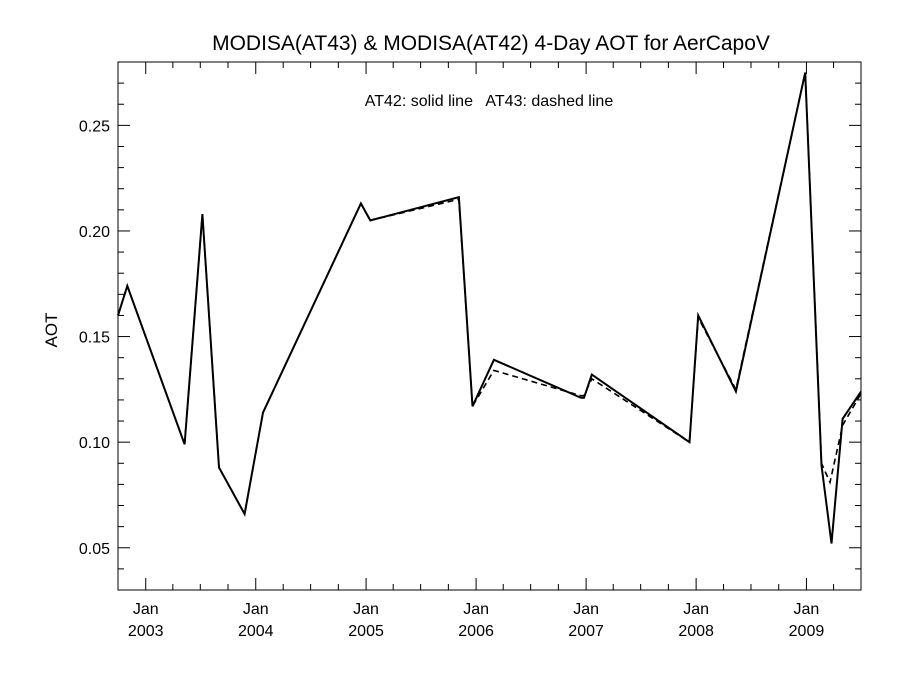 This screenshot has height=675, width=900. What do you see at coordinates (94, 338) in the screenshot?
I see `y-tick-label: 0.15` at bounding box center [94, 338].